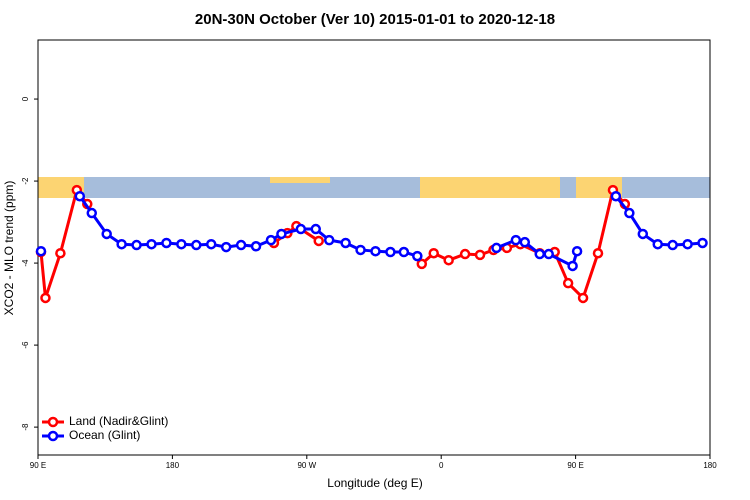  I want to click on y-tick-label: 0, so click(25, 98).